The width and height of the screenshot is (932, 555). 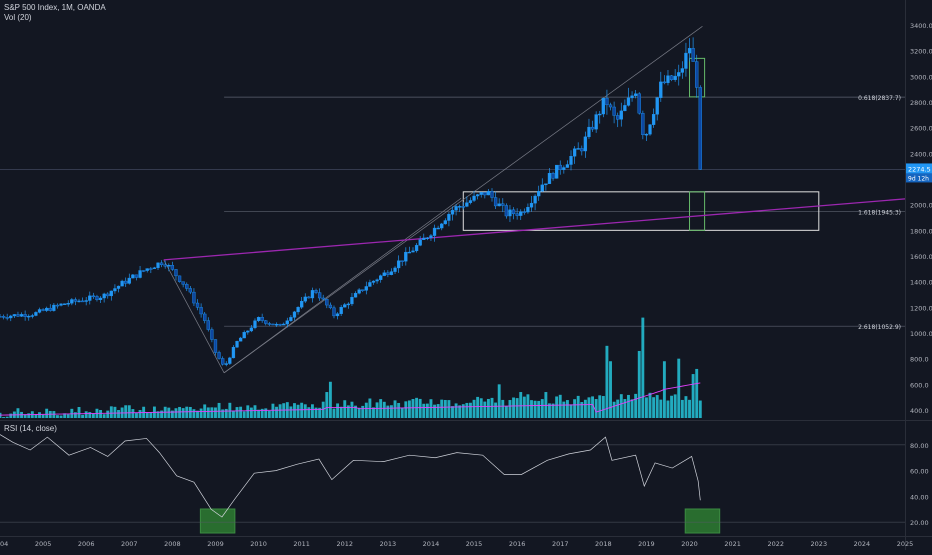 What do you see at coordinates (129, 544) in the screenshot?
I see `time-tick-label: 2007` at bounding box center [129, 544].